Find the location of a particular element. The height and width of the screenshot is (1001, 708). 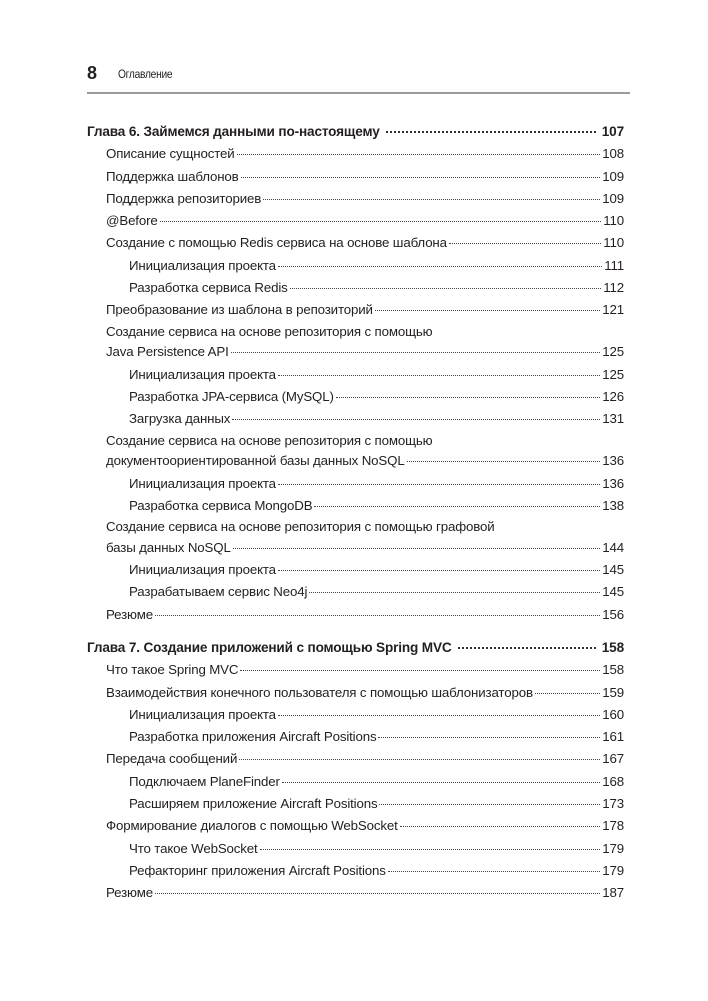

toc-entry-title: Описание сущностей is located at coordinates (170, 154).